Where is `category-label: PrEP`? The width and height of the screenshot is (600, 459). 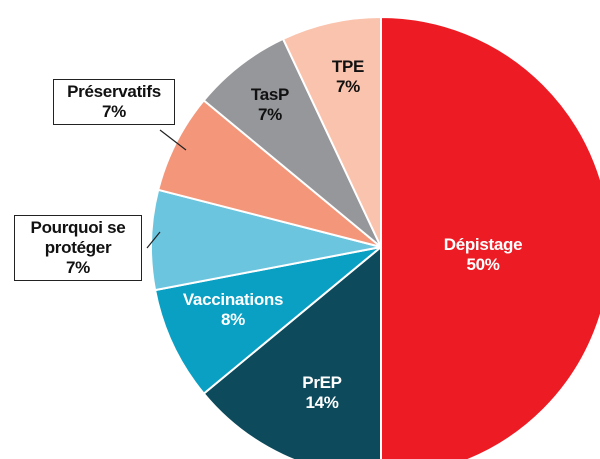 category-label: PrEP is located at coordinates (322, 382).